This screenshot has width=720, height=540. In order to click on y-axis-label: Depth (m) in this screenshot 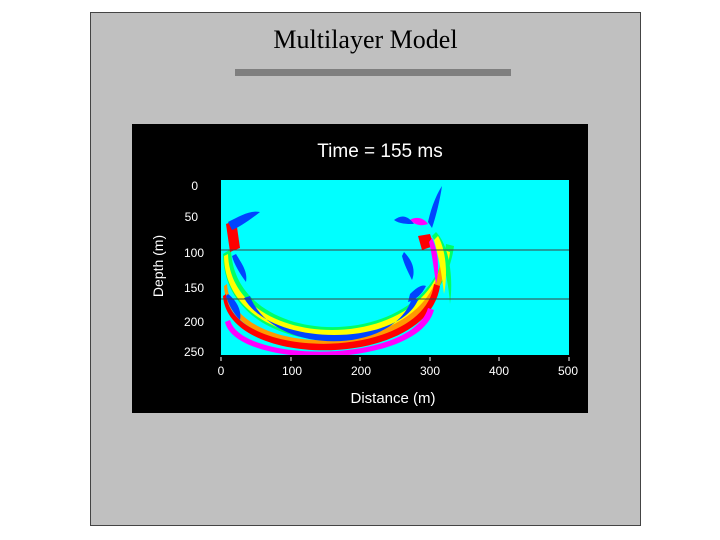, I will do `click(158, 266)`.